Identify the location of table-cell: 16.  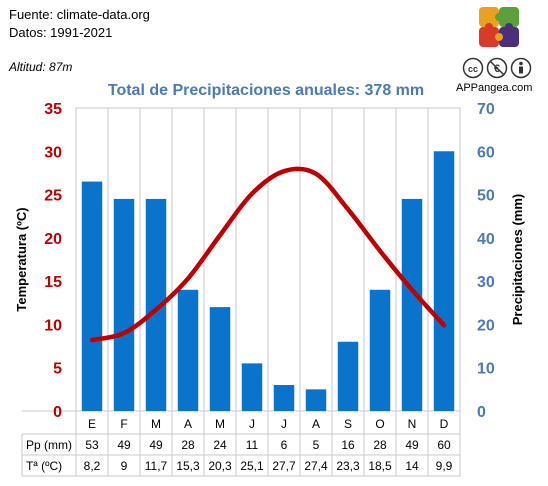
(348, 445).